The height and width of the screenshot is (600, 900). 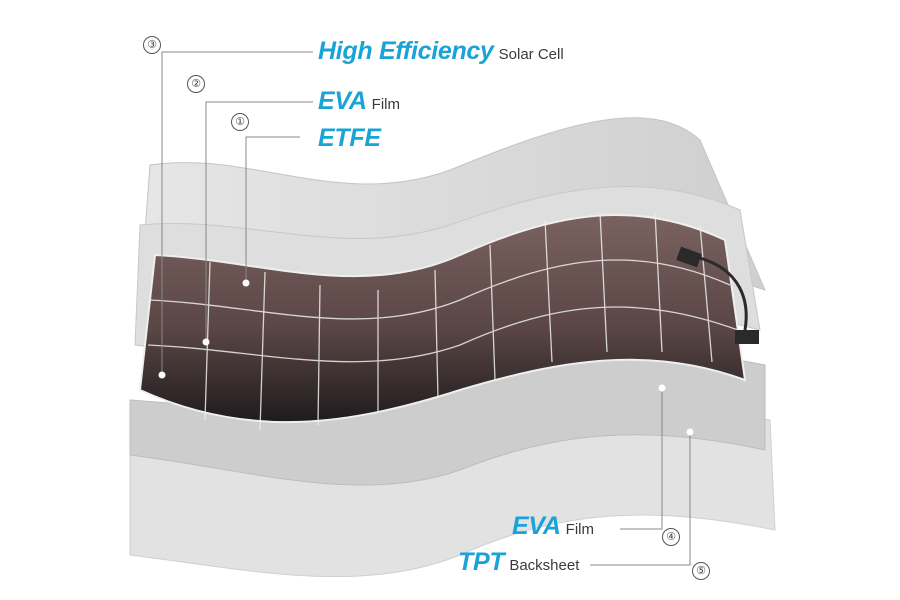 What do you see at coordinates (481, 562) in the screenshot?
I see `layer-label-strong: TPT` at bounding box center [481, 562].